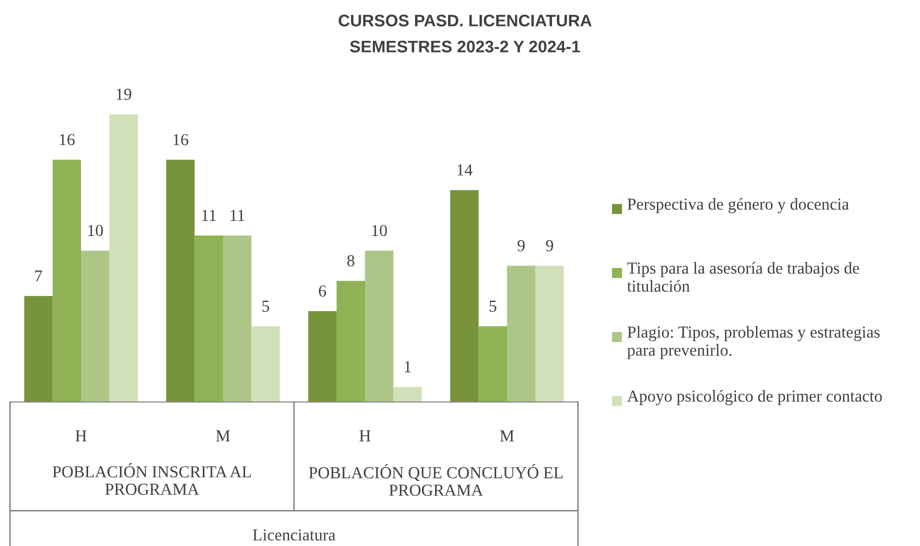 This screenshot has height=546, width=920. What do you see at coordinates (151, 479) in the screenshot?
I see `text: POBLACIÓN INSCRITA AL PROGRAMA` at bounding box center [151, 479].